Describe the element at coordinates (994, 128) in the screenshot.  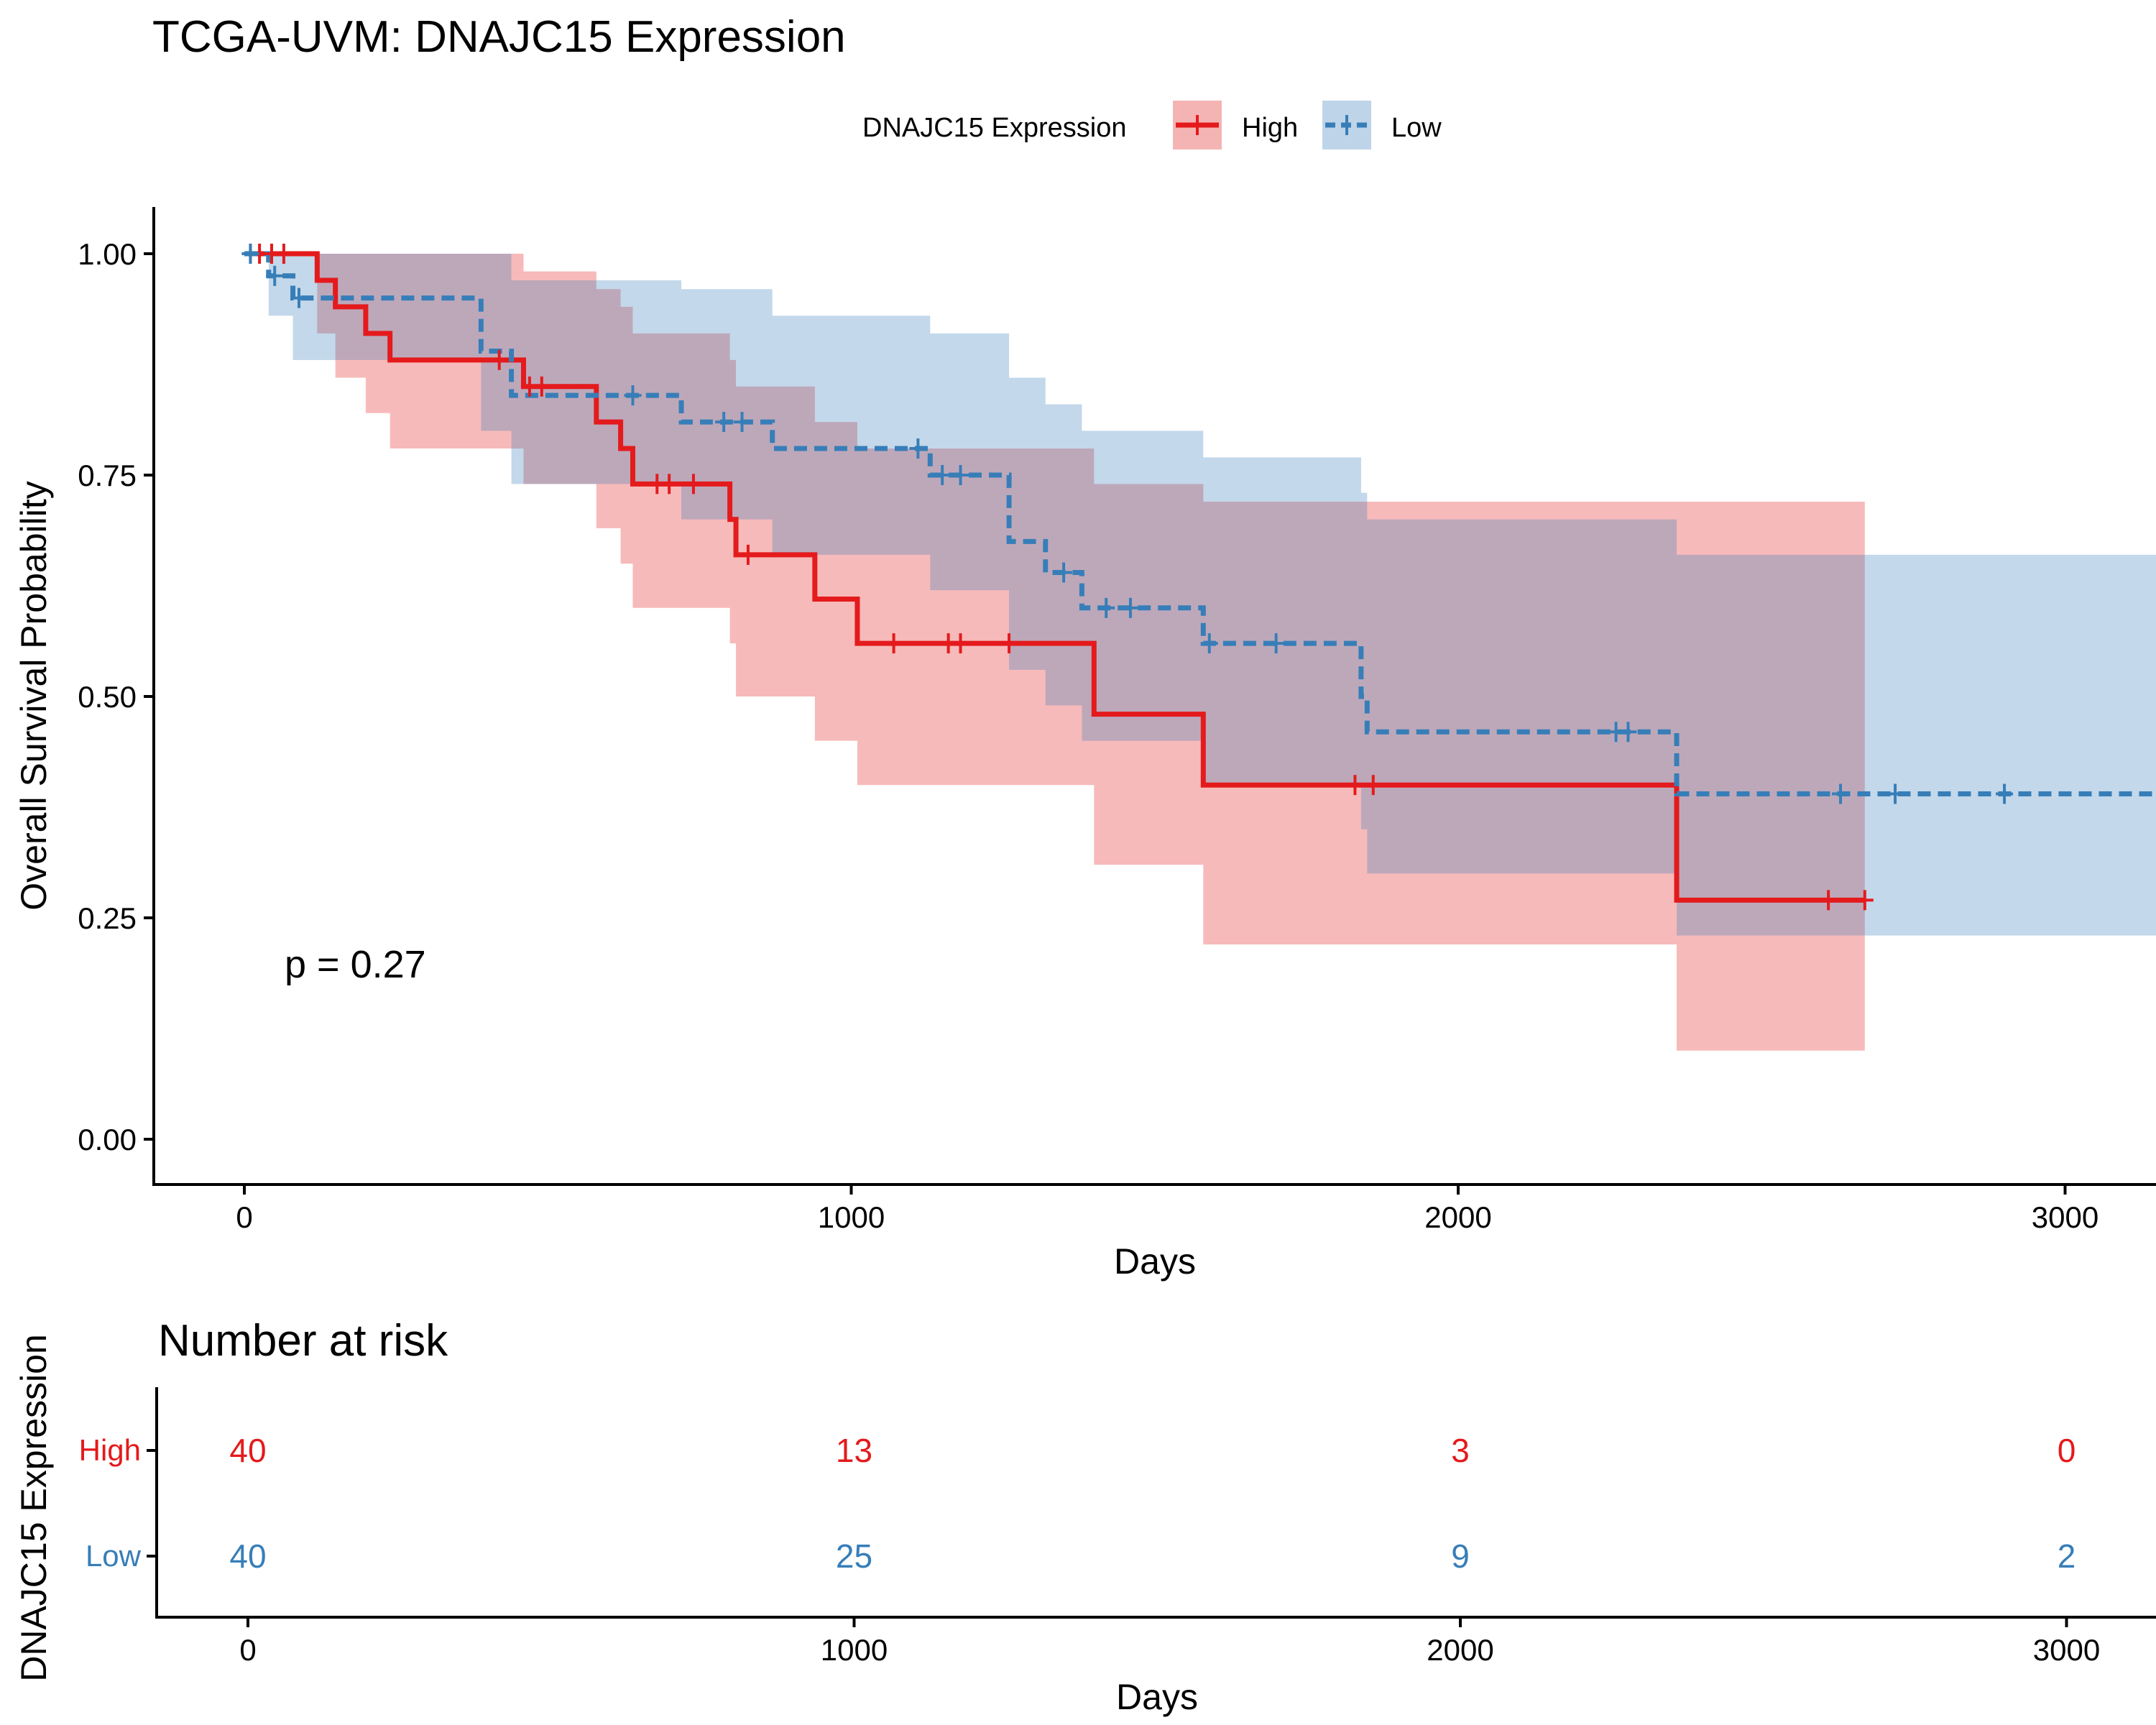
I see `legend-title: DNAJC15 Expression` at that location.